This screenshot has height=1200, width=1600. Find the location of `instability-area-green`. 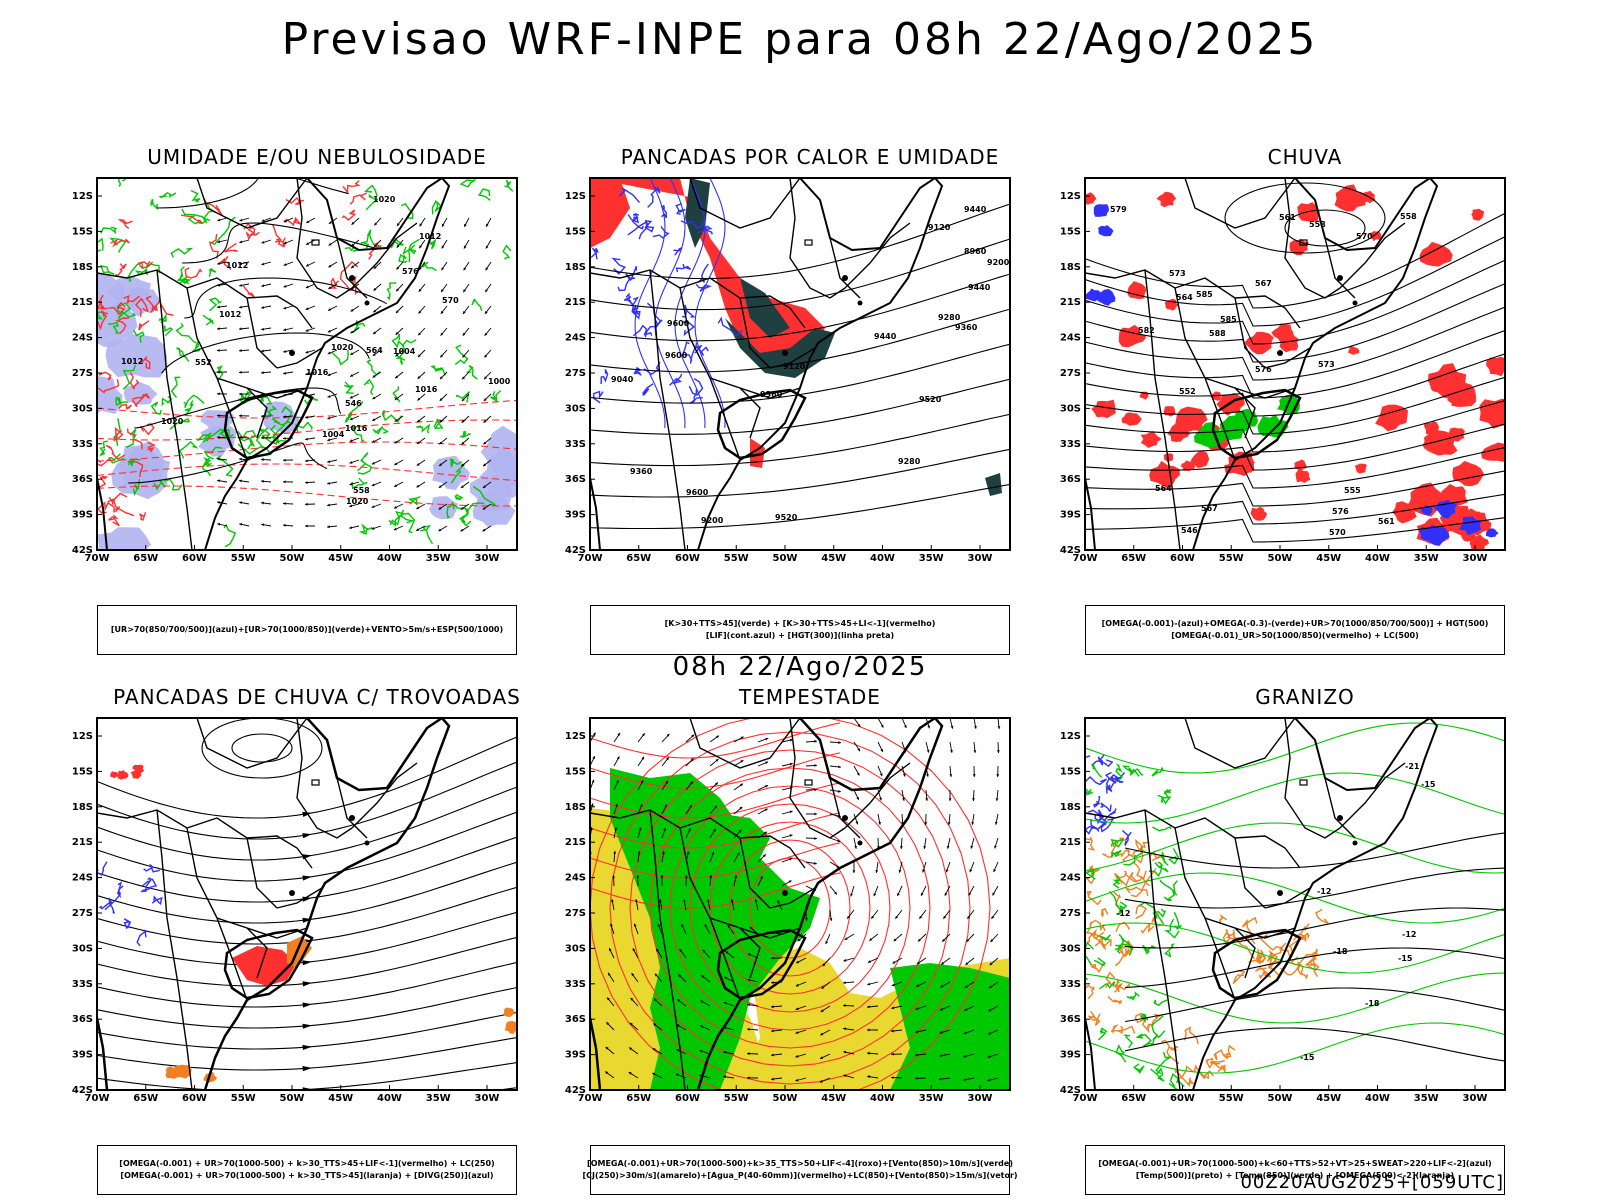

instability-area-green is located at coordinates (765, 308).